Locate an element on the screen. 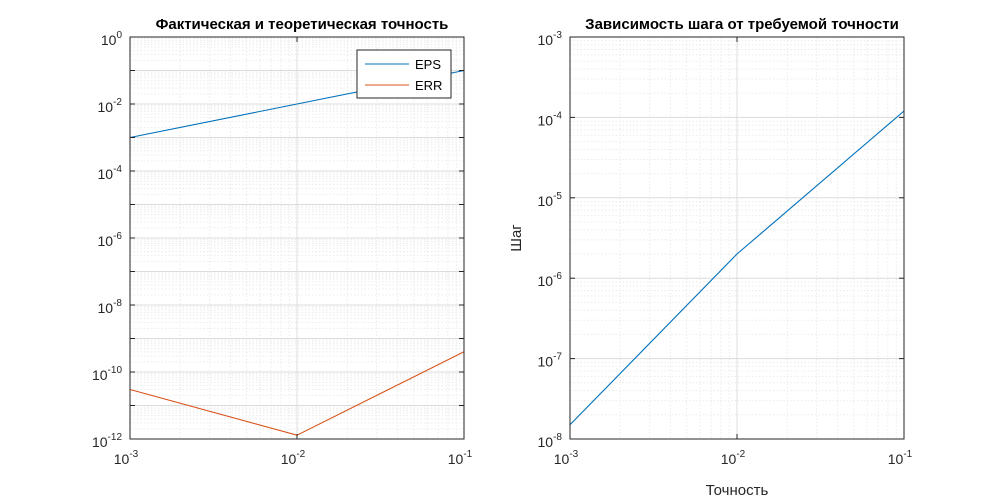 This screenshot has width=1000, height=500. y-tick-label: 10⁻⁷ is located at coordinates (550, 361).